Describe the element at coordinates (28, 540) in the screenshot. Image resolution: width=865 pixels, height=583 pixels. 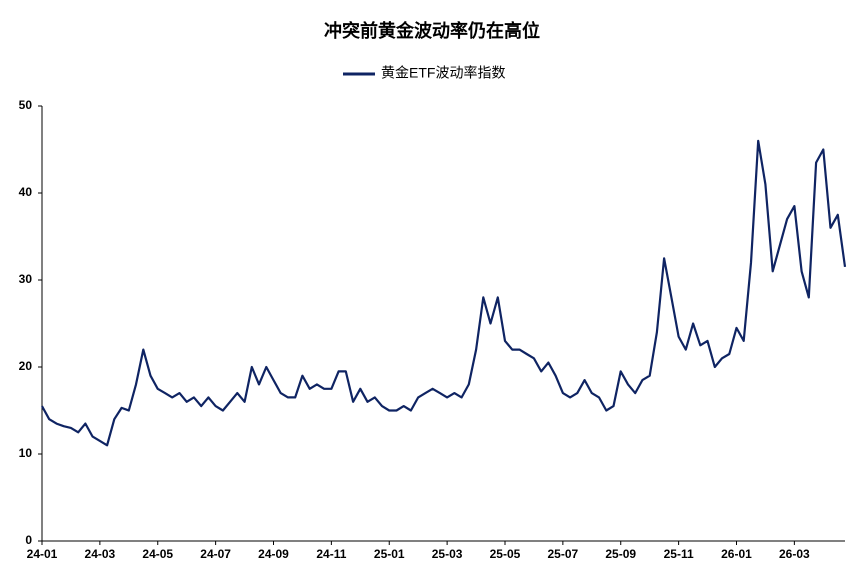
I see `y-tick-label: 0` at that location.